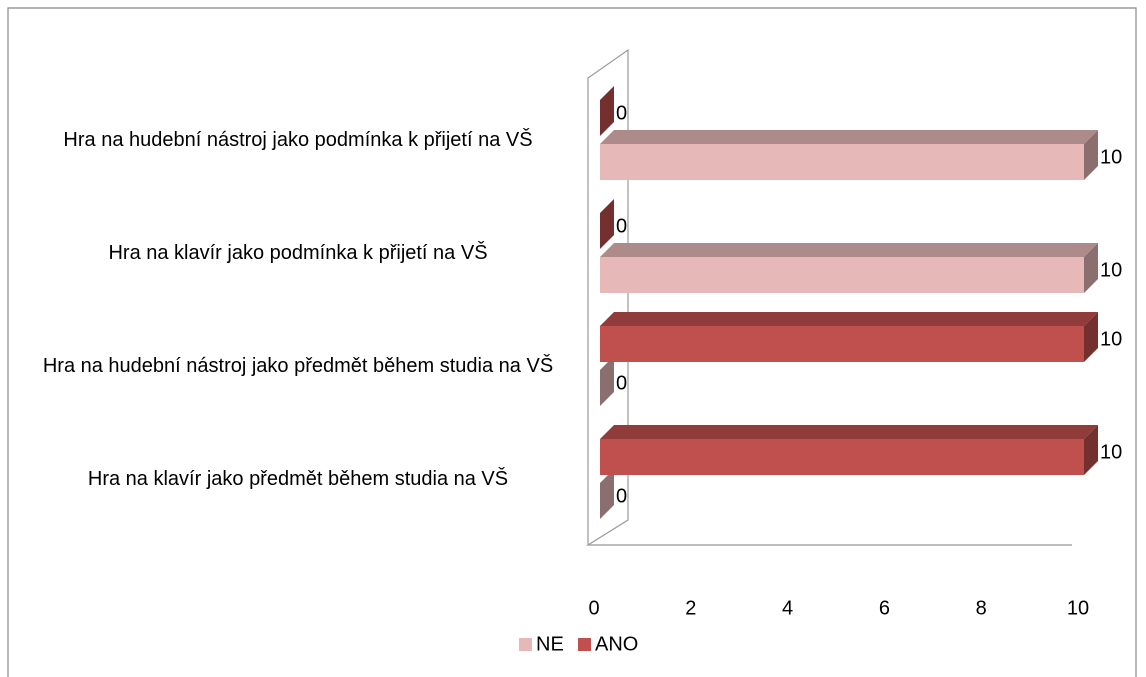 This screenshot has height=677, width=1146. Describe the element at coordinates (884, 608) in the screenshot. I see `x-tick-label: 6` at that location.